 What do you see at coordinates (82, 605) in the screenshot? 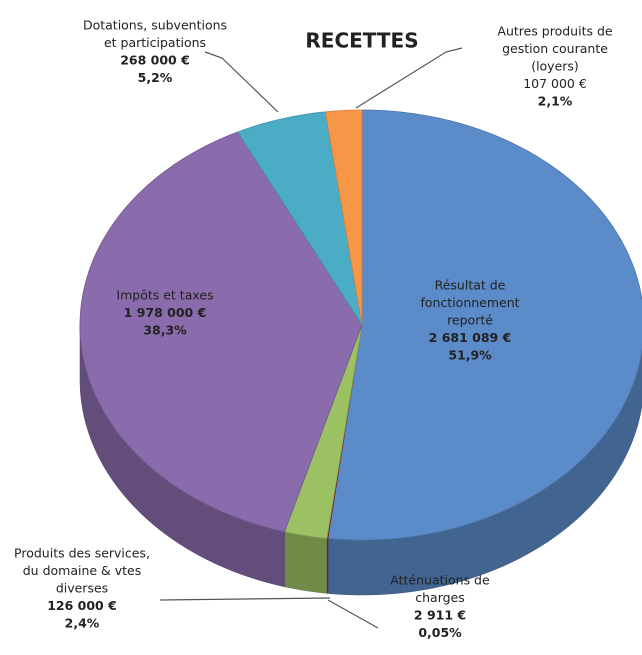
I see `value-label: 126 000 €` at bounding box center [82, 605].